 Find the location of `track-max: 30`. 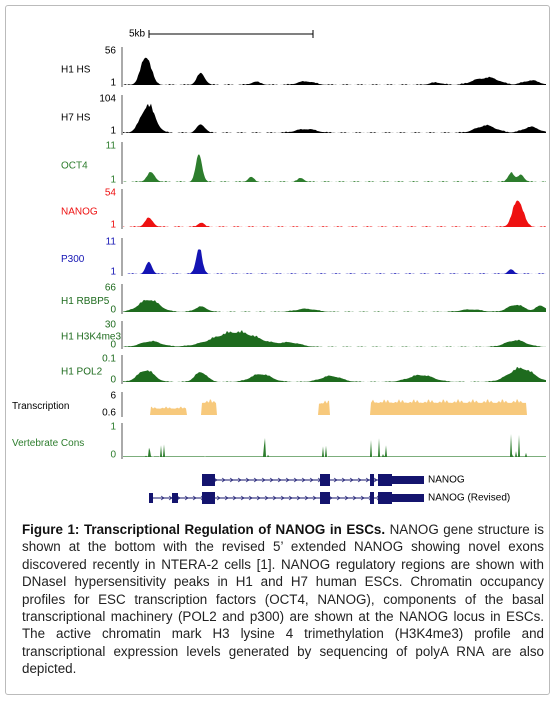

track-max: 30 is located at coordinates (111, 325).